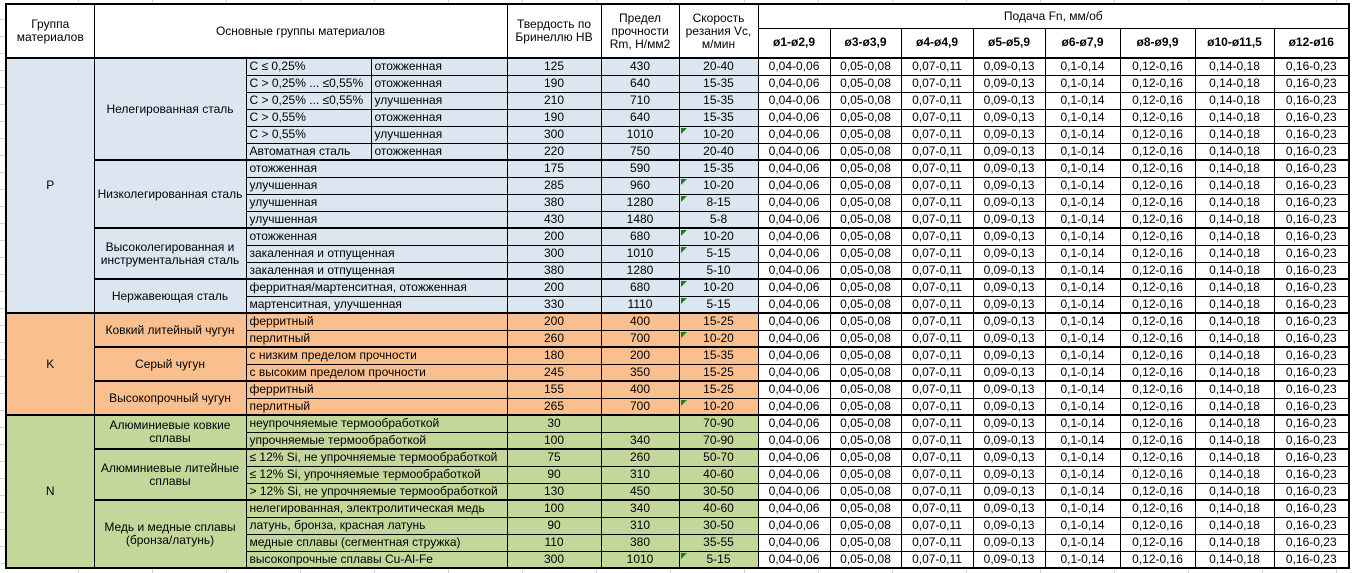 The image size is (1356, 573). Describe the element at coordinates (170, 194) in the screenshot. I see `subgroup-cell: Низколегированная сталь` at that location.